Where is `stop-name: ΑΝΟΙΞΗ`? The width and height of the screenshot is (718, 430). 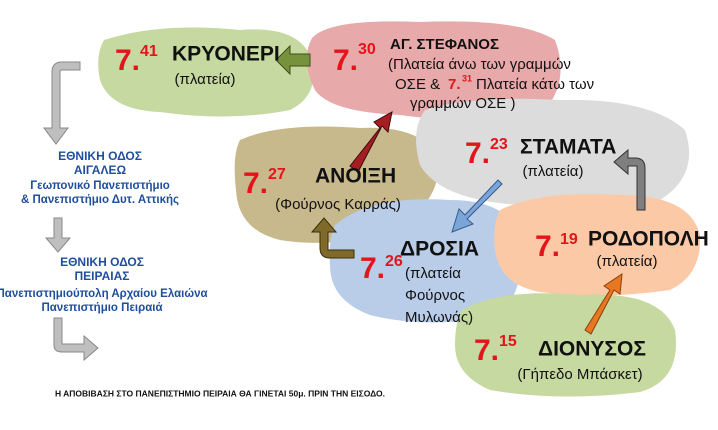
stop-name: ΑΝΟΙΞΗ is located at coordinates (355, 176).